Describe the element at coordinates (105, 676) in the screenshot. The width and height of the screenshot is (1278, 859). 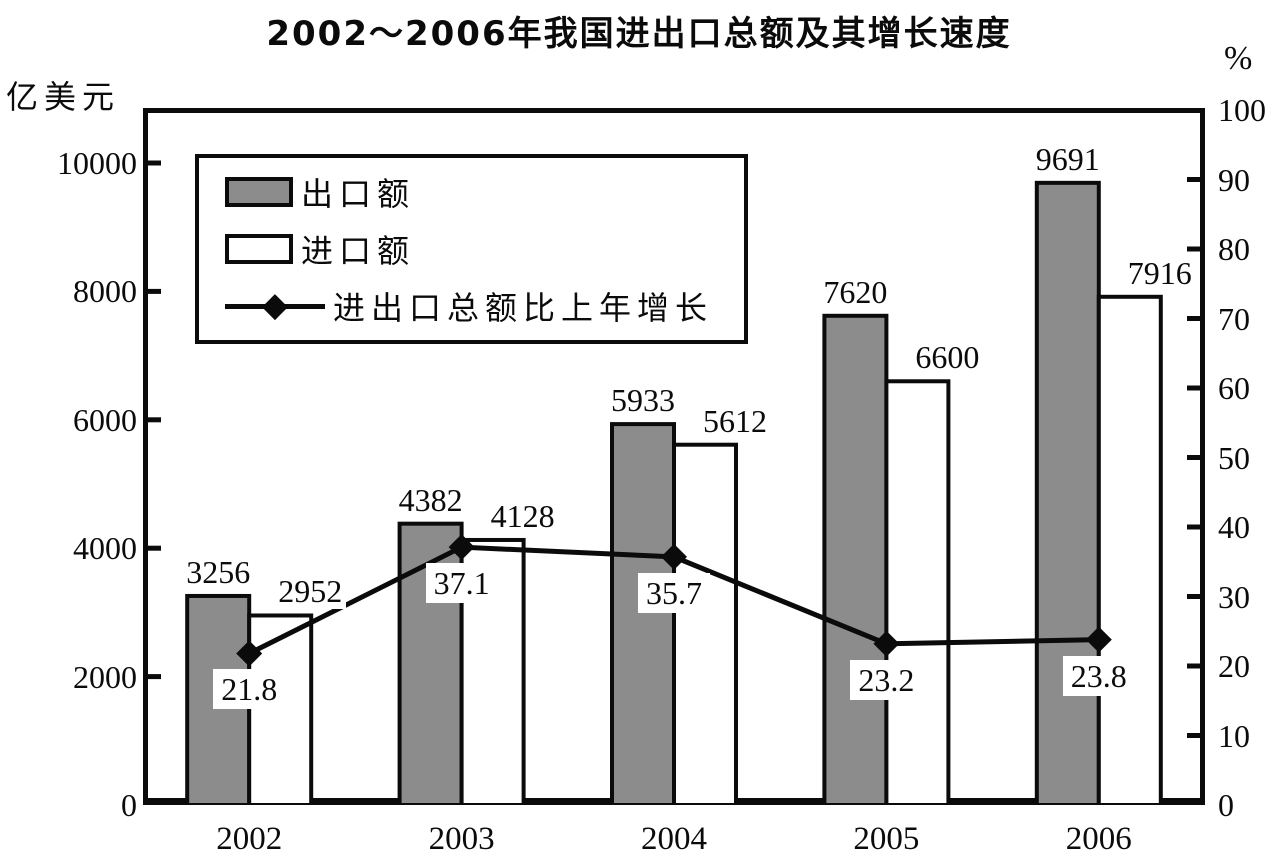
I see `left-axis-tick-label-2000: 2000` at that location.